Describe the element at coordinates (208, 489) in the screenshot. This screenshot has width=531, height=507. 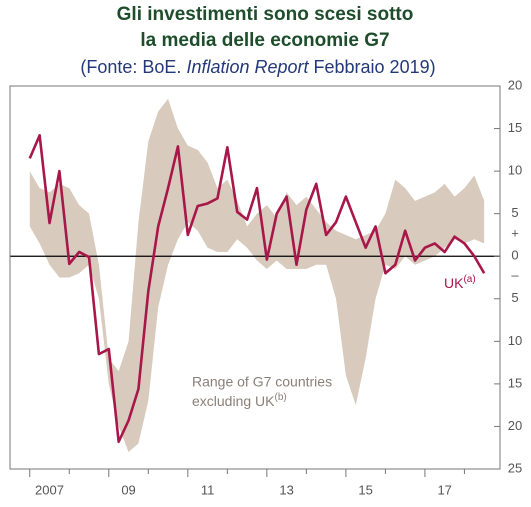
I see `x-tick-label: 11` at that location.